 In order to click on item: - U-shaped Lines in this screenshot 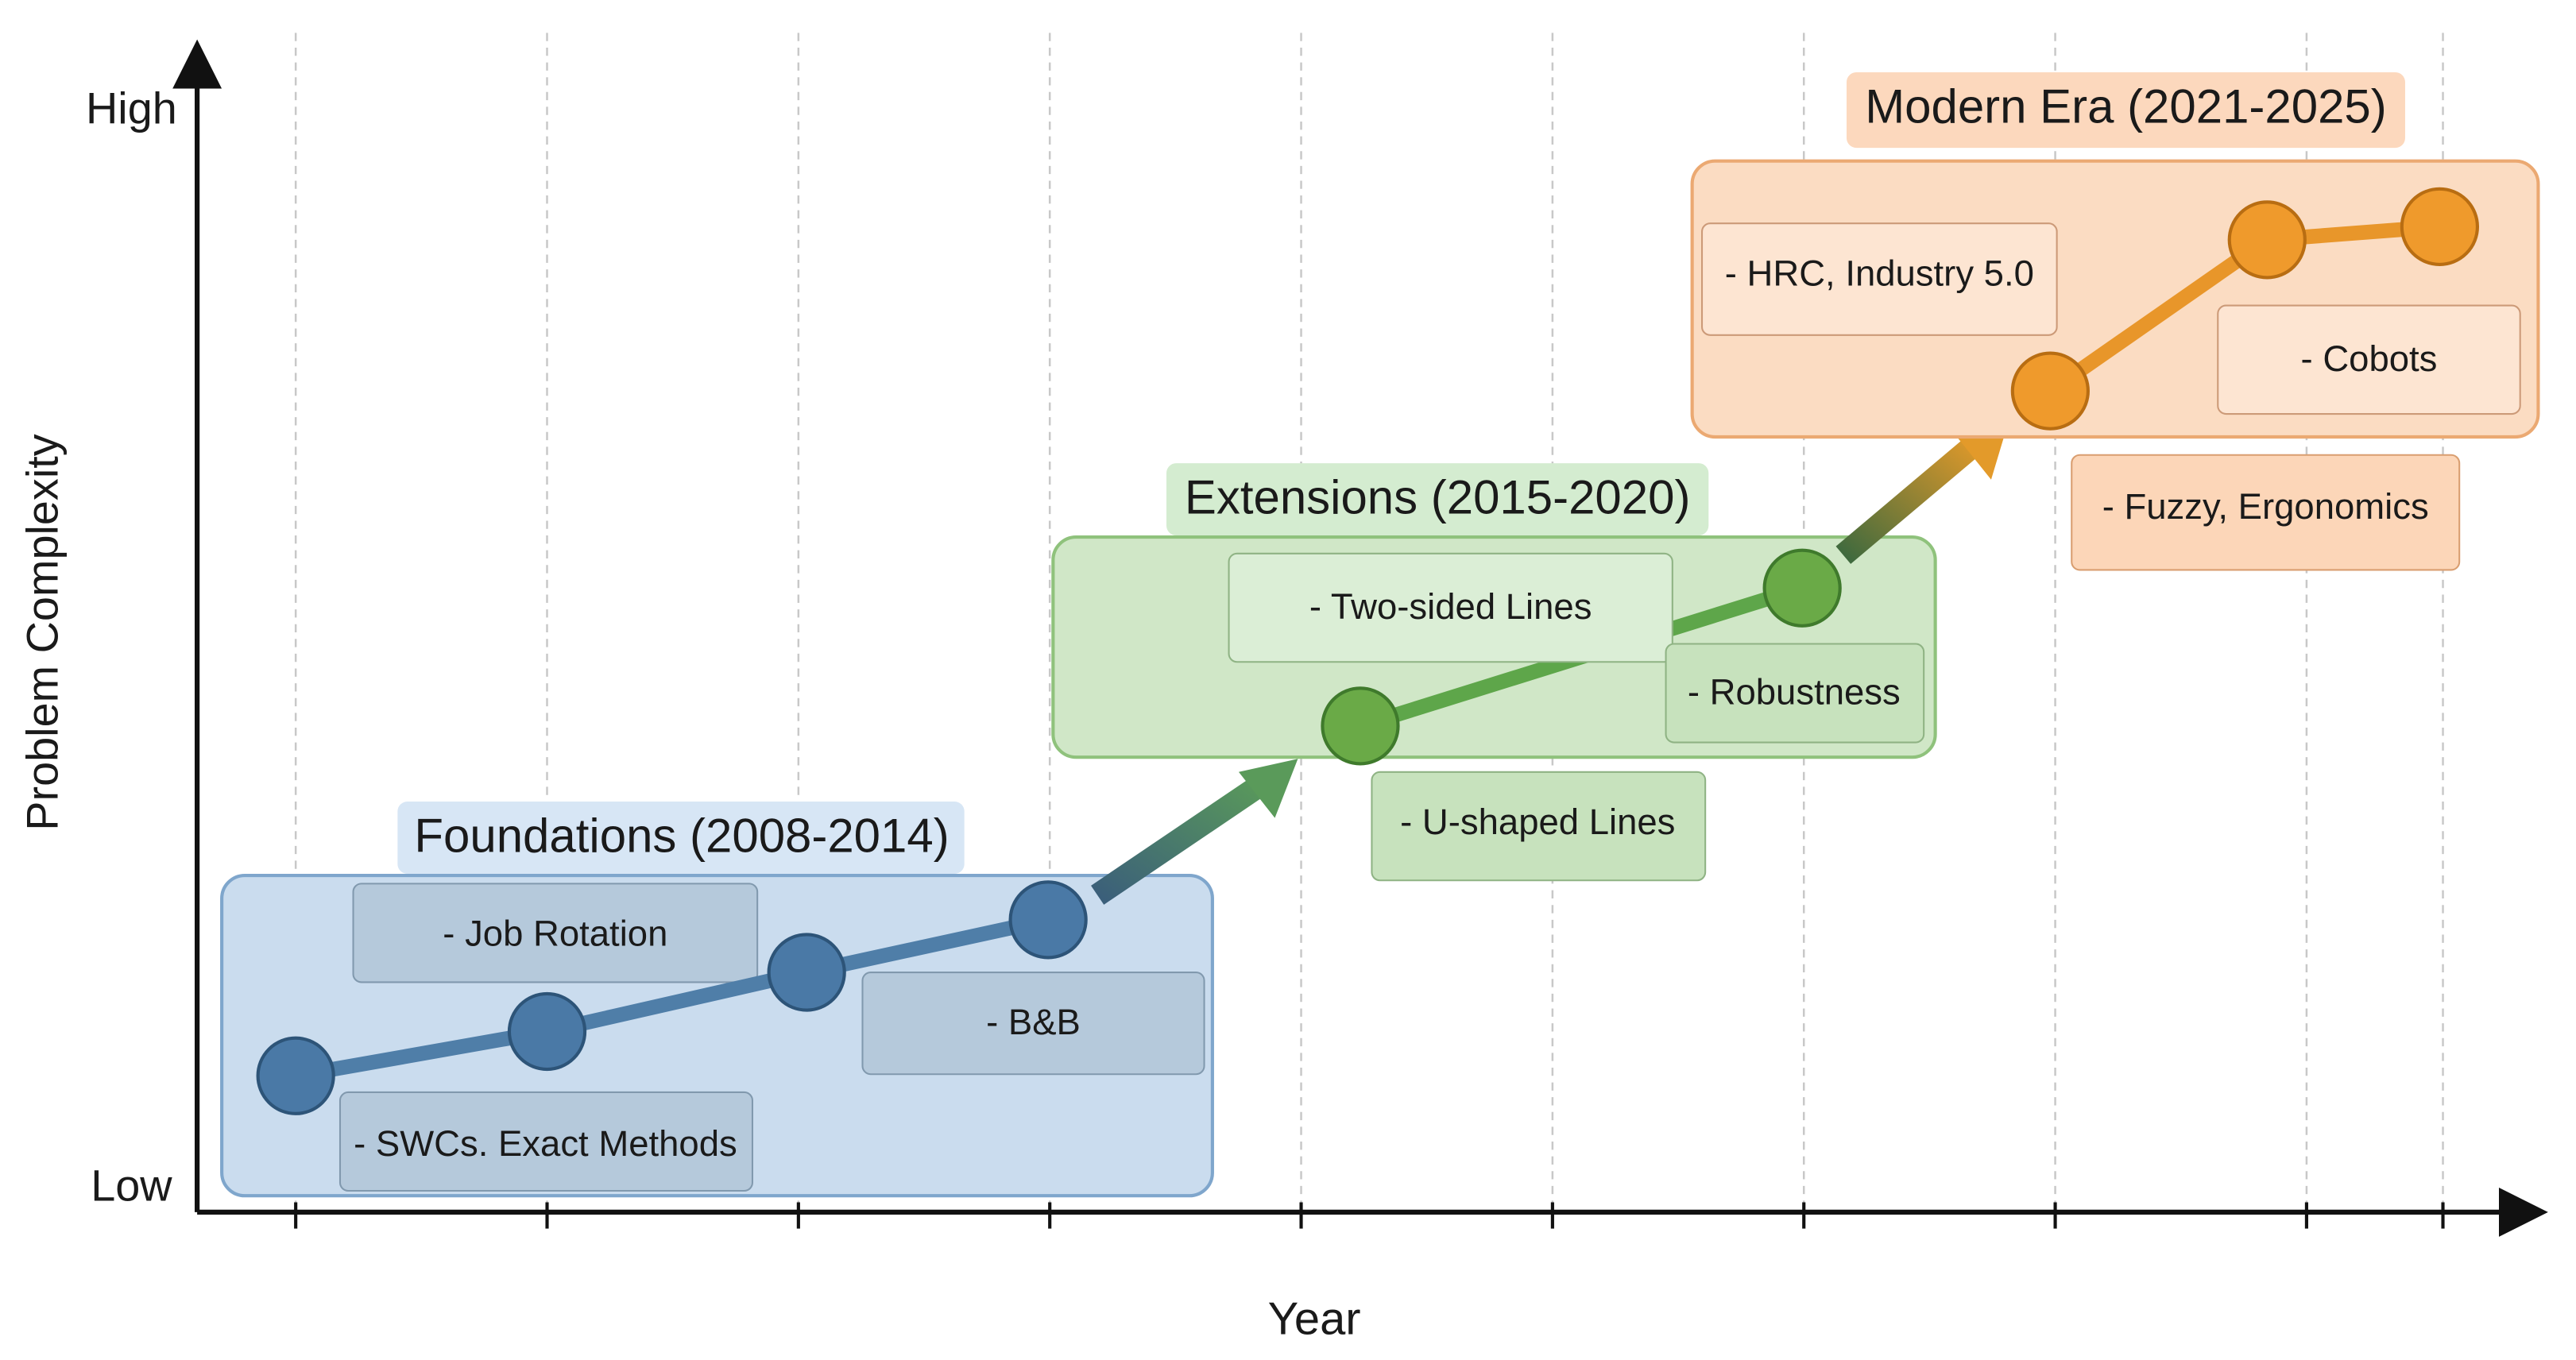, I will do `click(1538, 822)`.